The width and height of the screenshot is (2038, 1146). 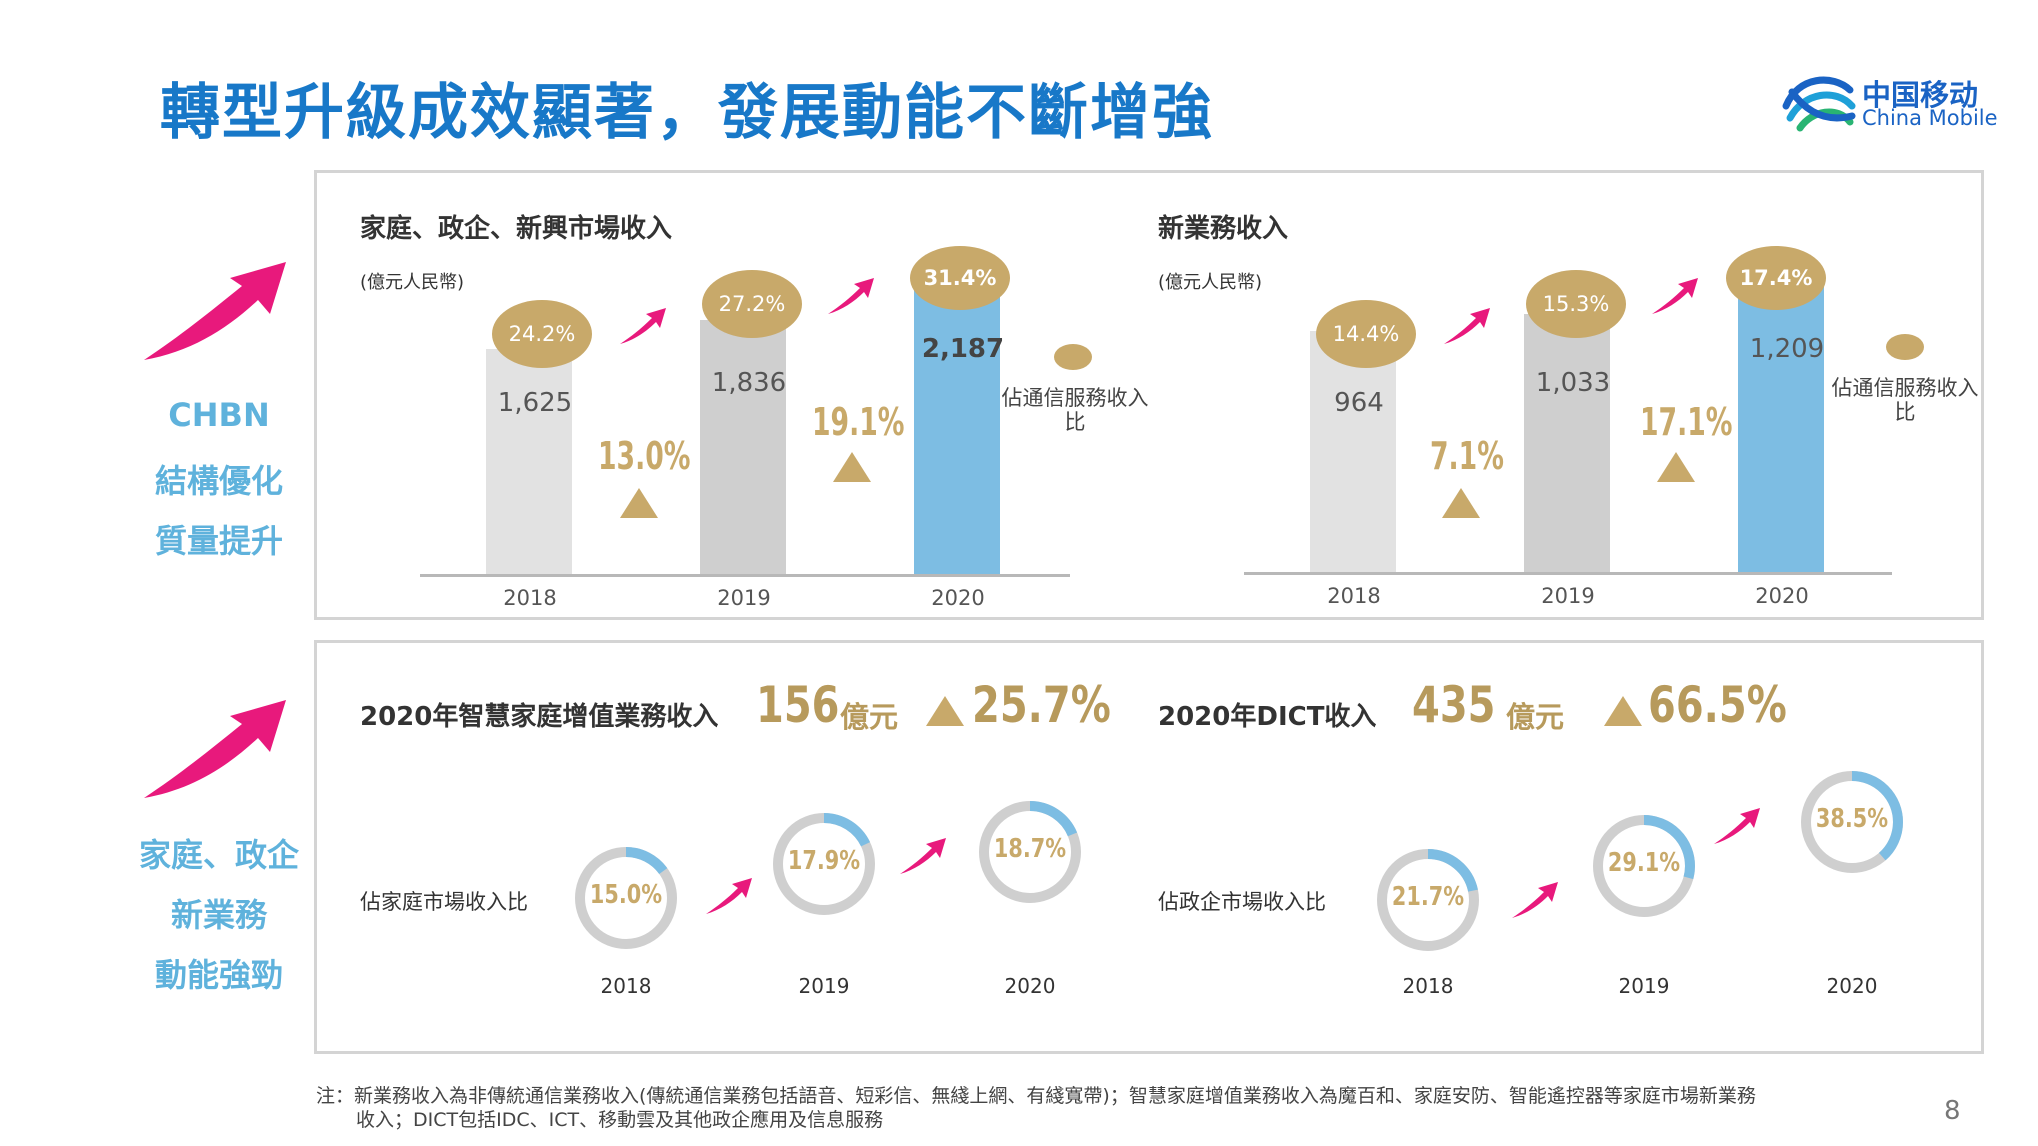 I want to click on ring-row-label: 佔家庭市場收入比, so click(x=444, y=902).